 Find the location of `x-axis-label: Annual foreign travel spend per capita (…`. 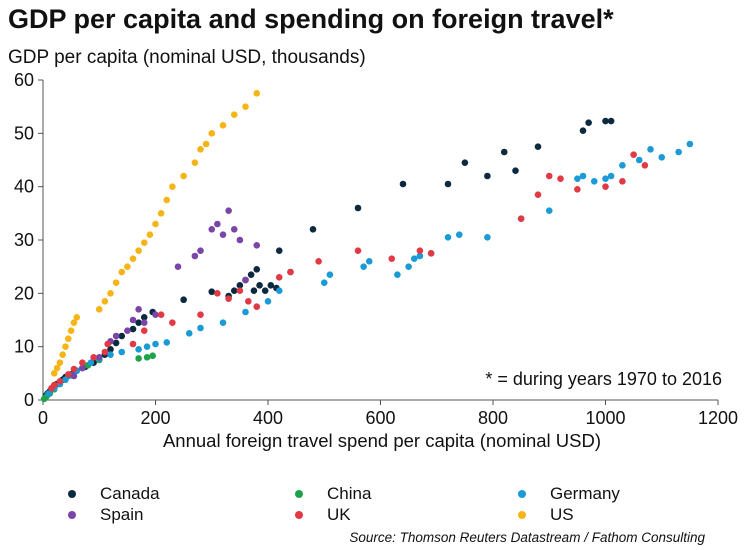

x-axis-label: Annual foreign travel spend per capita (… is located at coordinates (382, 440).